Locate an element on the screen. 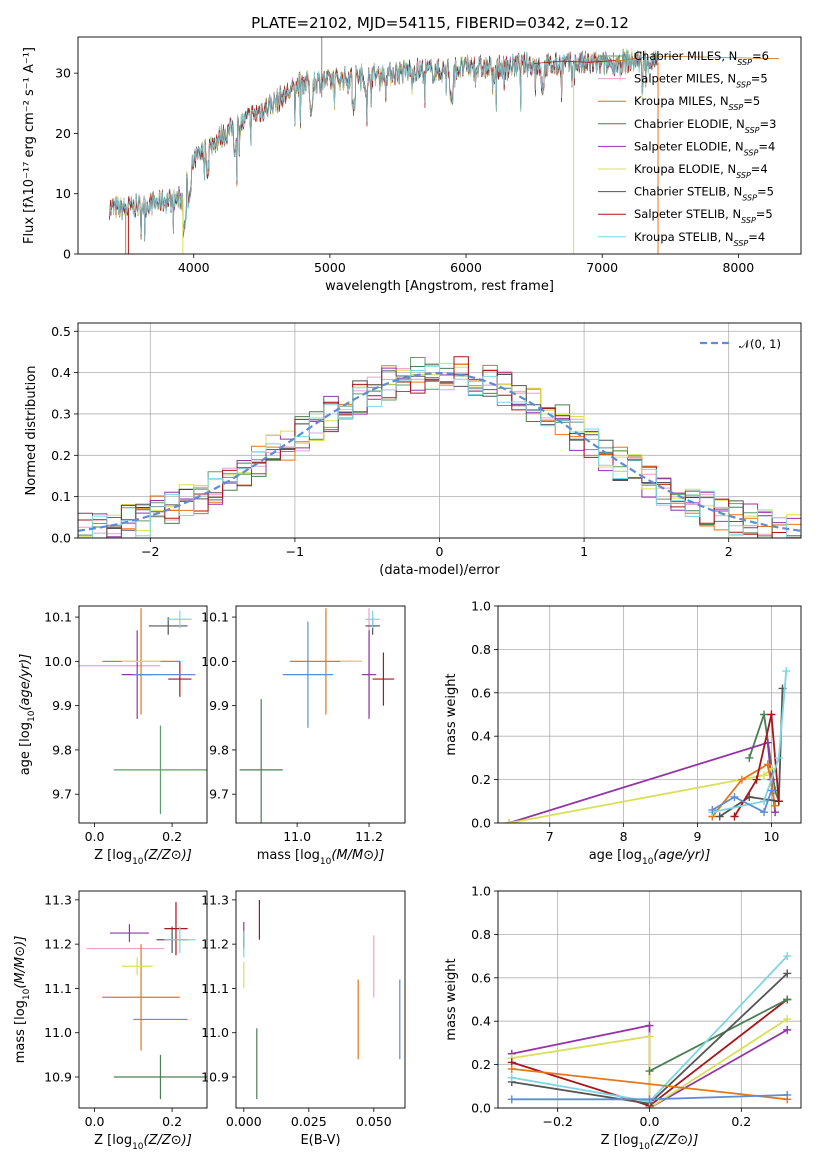  y-tick-label: 10 is located at coordinates (63, 193).